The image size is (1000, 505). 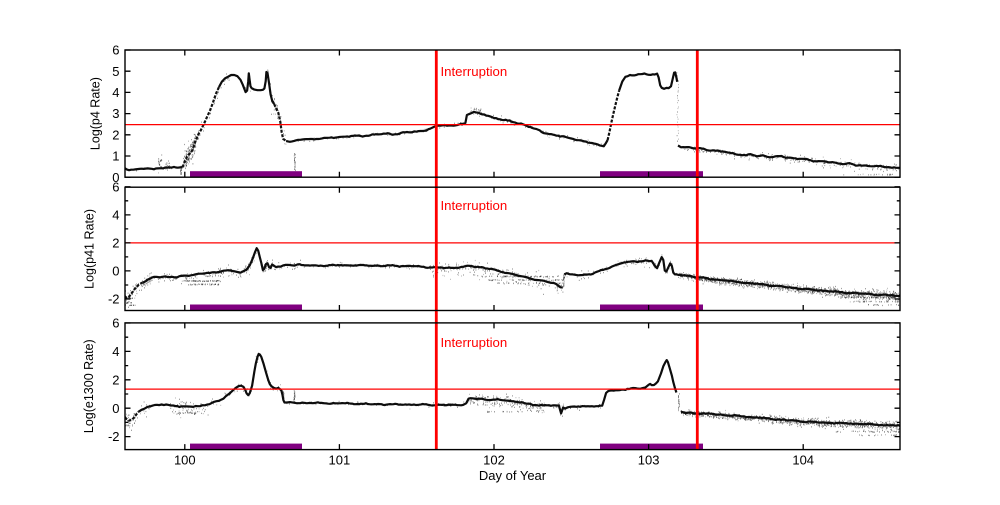 What do you see at coordinates (185, 460) in the screenshot?
I see `svg-text: 100` at bounding box center [185, 460].